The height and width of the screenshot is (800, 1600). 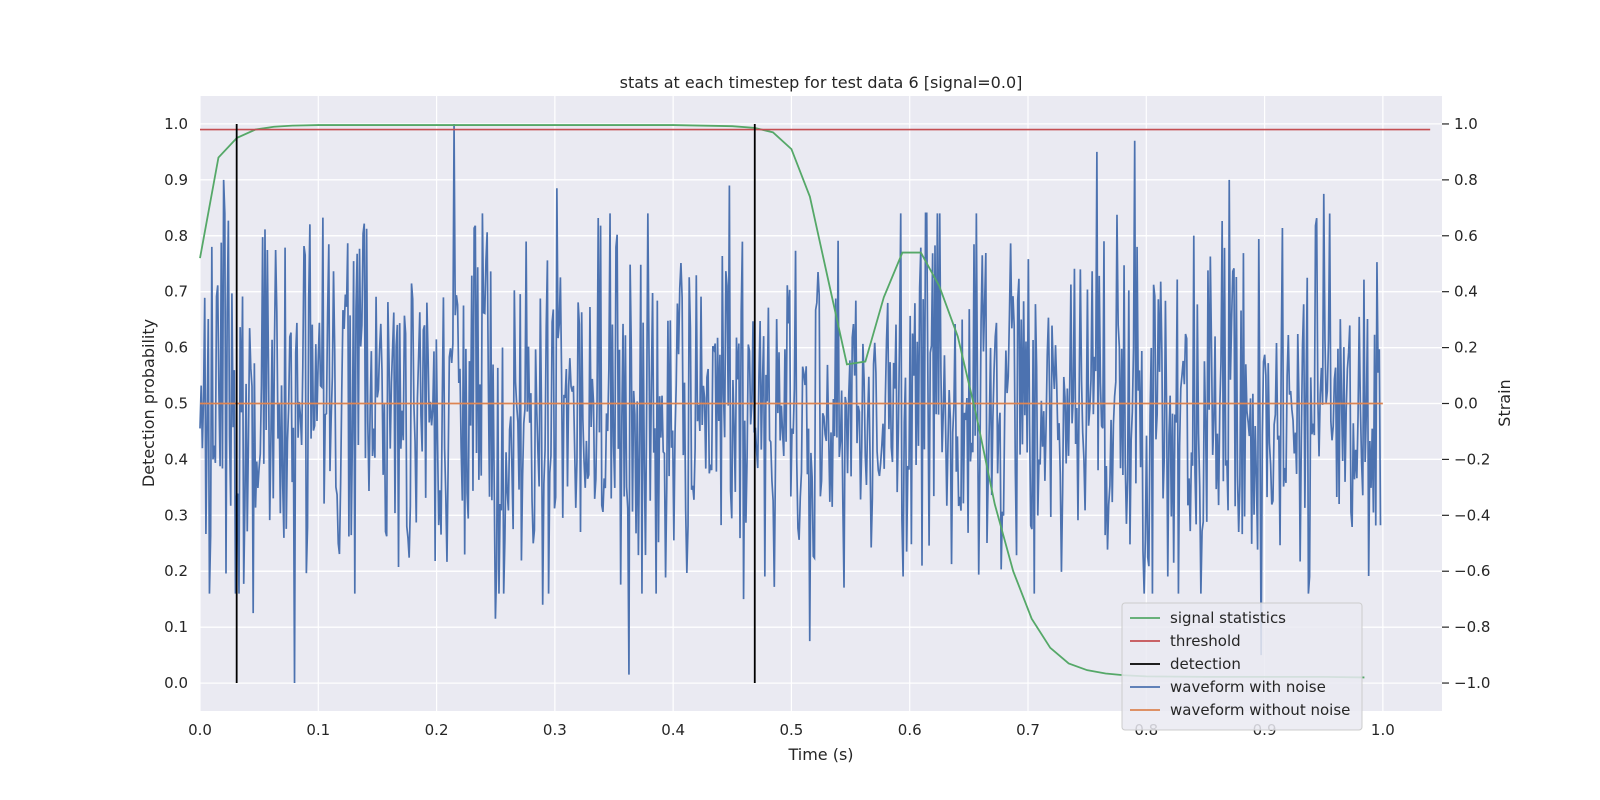 What do you see at coordinates (148, 403) in the screenshot?
I see `y-axis-label: Detection probability` at bounding box center [148, 403].